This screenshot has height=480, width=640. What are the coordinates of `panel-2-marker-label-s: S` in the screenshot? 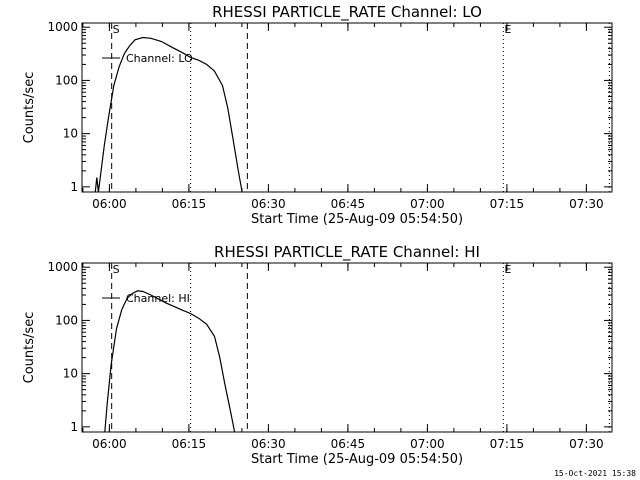 It's located at (116, 269).